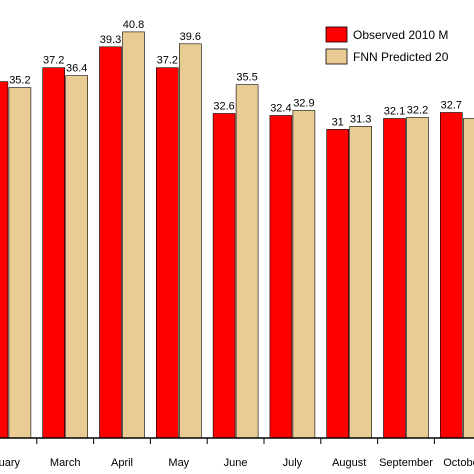 This screenshot has height=474, width=474. Describe the element at coordinates (246, 78) in the screenshot. I see `value-label-predicted-june: 35.5` at that location.